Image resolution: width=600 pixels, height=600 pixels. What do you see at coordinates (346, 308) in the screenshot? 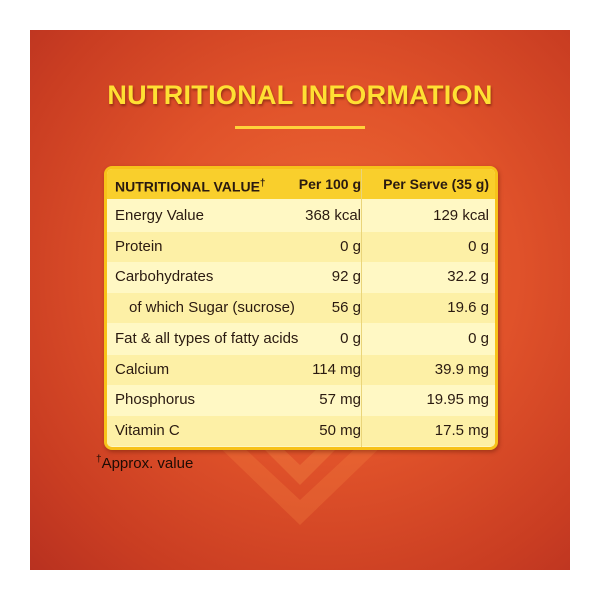
I see `table-cell: 56 g` at bounding box center [346, 308].